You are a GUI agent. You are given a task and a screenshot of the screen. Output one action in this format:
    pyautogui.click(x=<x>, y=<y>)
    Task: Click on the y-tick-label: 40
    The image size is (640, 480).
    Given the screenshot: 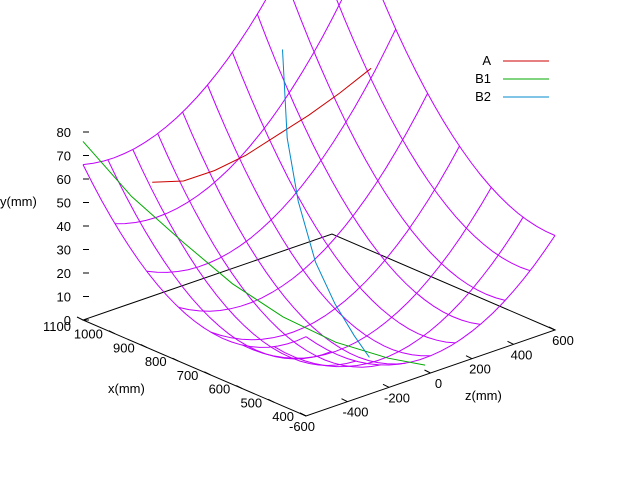 What is the action you would take?
    pyautogui.click(x=64, y=226)
    